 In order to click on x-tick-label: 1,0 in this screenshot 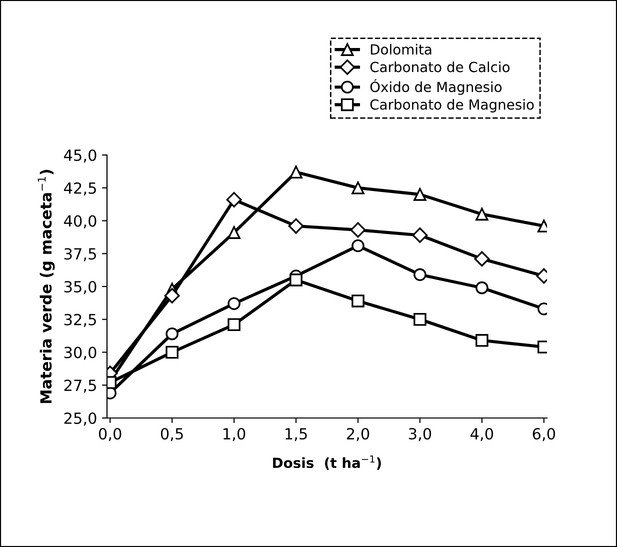, I will do `click(235, 435)`.